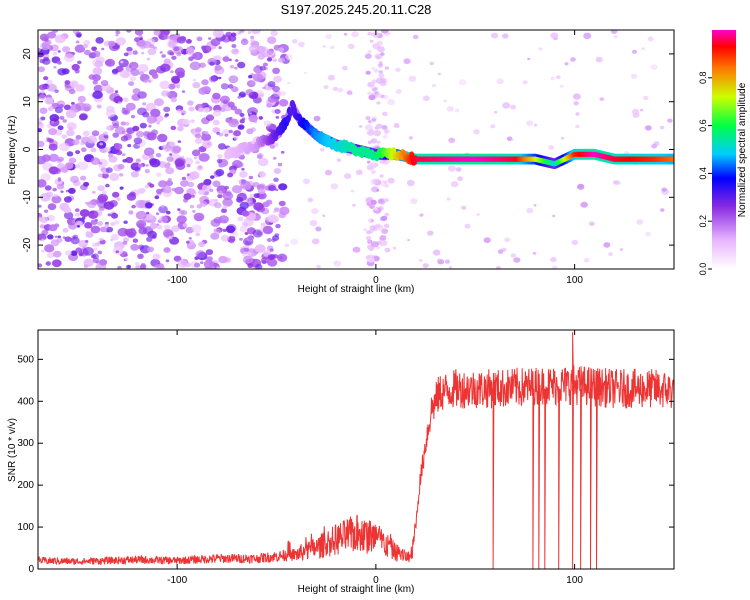 Image resolution: width=750 pixels, height=600 pixels. What do you see at coordinates (12, 150) in the screenshot?
I see `top-y-axis-label: Frequency (Hz)` at bounding box center [12, 150].